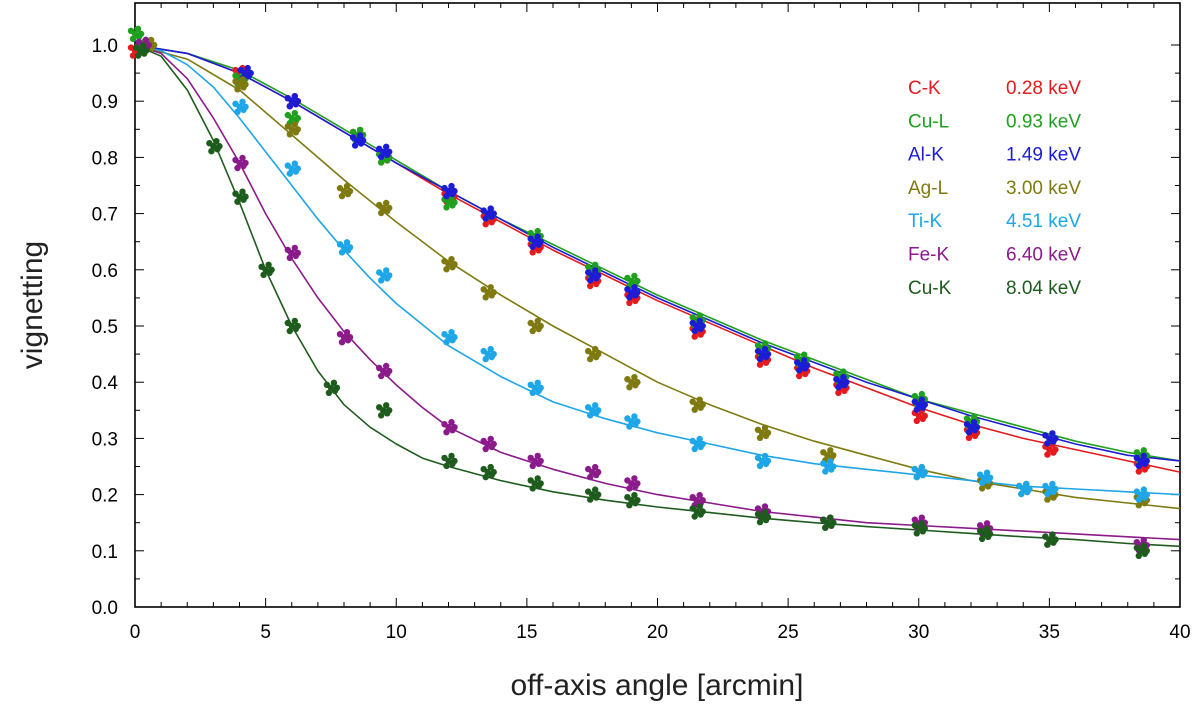  I want to click on y-axis-title: vignetting, so click(32, 305).